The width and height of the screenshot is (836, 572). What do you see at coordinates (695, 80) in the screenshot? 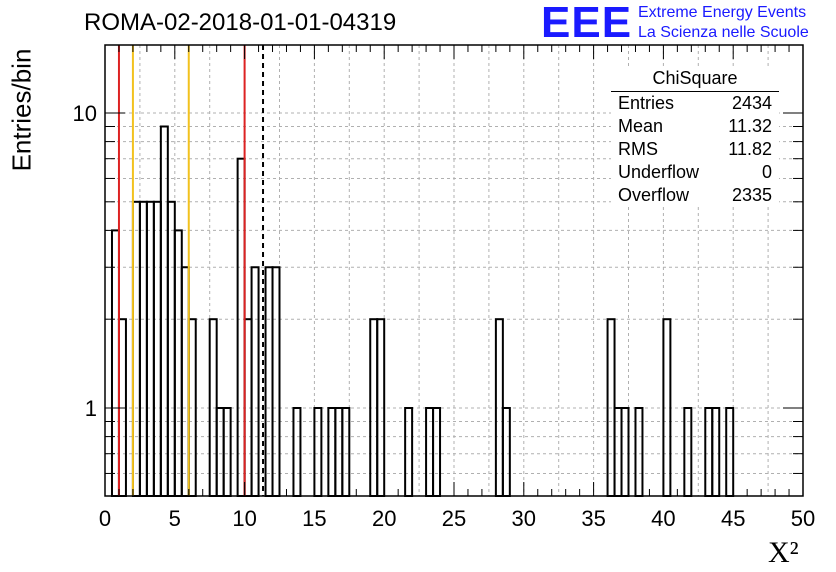
I see `stats-title: ChiSquare` at bounding box center [695, 80].